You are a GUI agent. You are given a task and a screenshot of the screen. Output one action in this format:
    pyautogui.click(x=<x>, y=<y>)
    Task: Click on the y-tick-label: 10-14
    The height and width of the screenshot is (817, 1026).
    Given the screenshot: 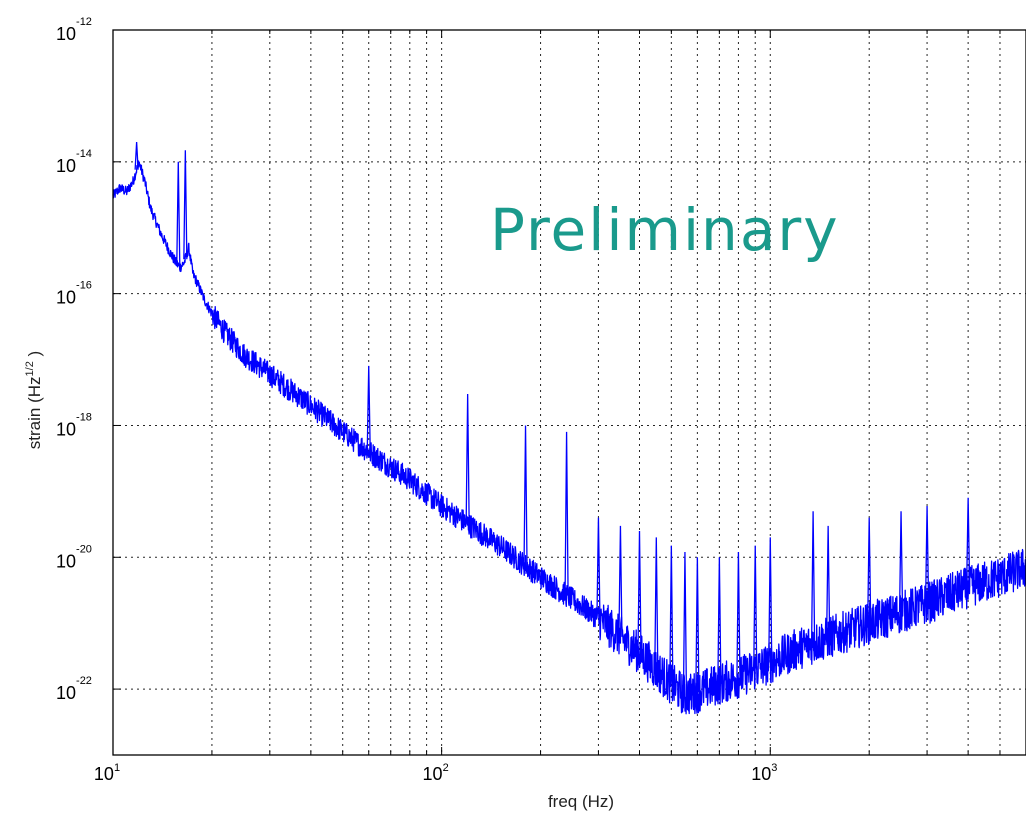 What is the action you would take?
    pyautogui.click(x=74, y=162)
    